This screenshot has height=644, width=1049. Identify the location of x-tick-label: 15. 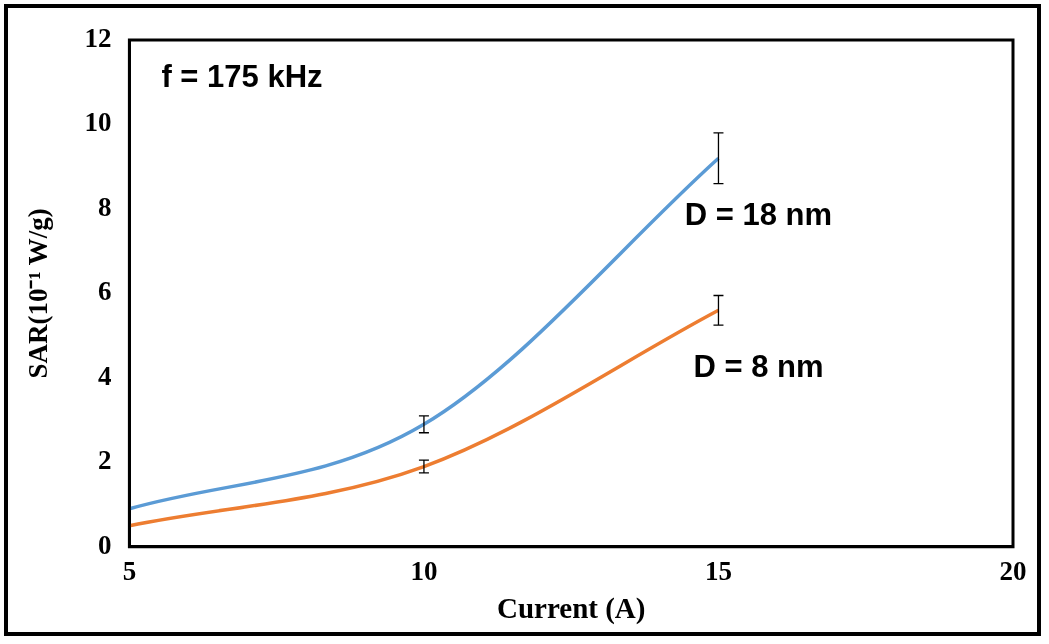
(718, 570).